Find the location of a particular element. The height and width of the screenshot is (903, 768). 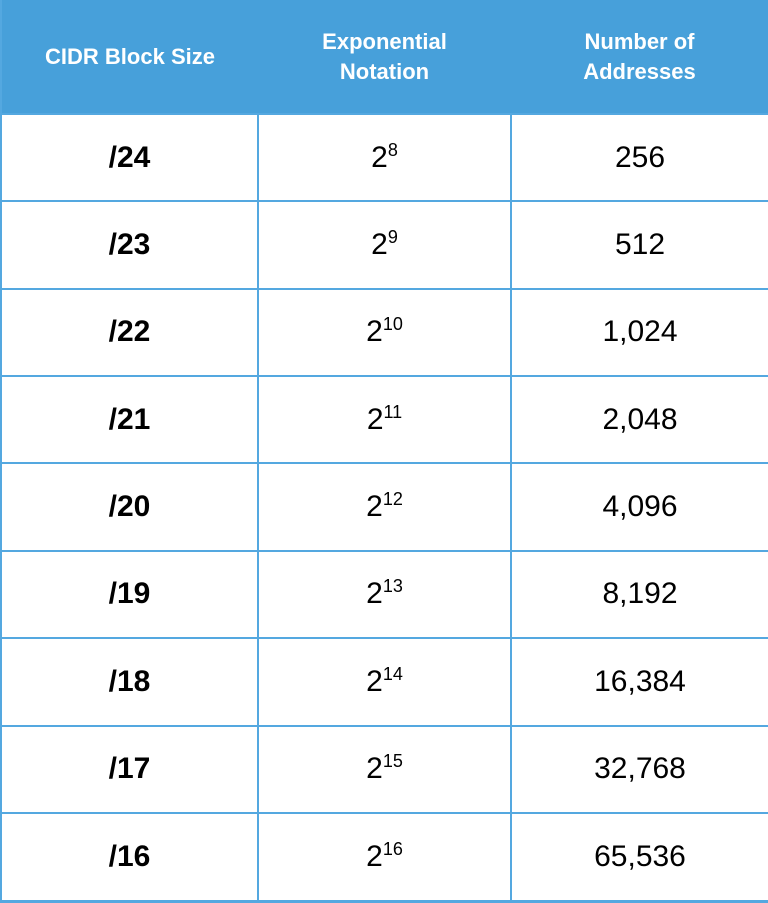

cell-addresses: 256 is located at coordinates (639, 157).